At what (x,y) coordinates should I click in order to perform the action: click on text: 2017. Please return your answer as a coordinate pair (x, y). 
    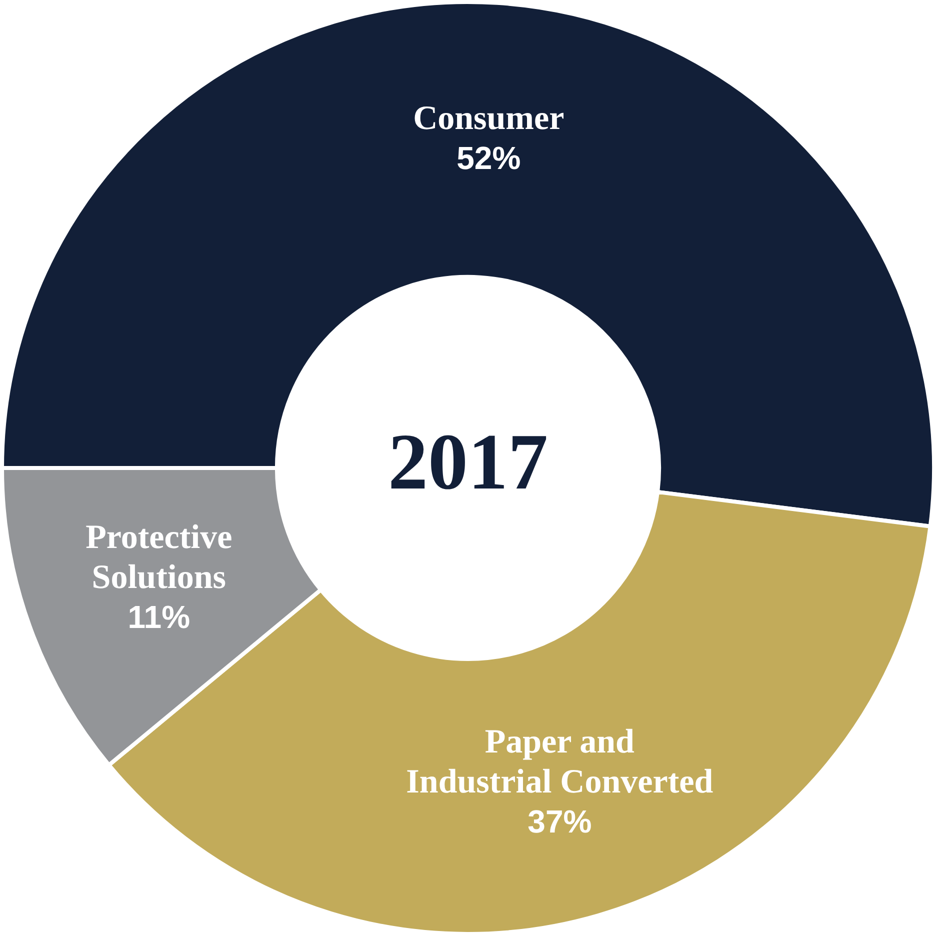
    Looking at the image, I should click on (468, 462).